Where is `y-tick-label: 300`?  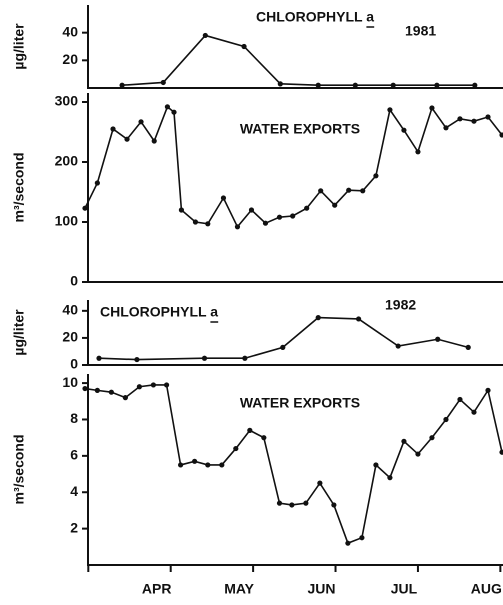 y-tick-label: 300 is located at coordinates (67, 101).